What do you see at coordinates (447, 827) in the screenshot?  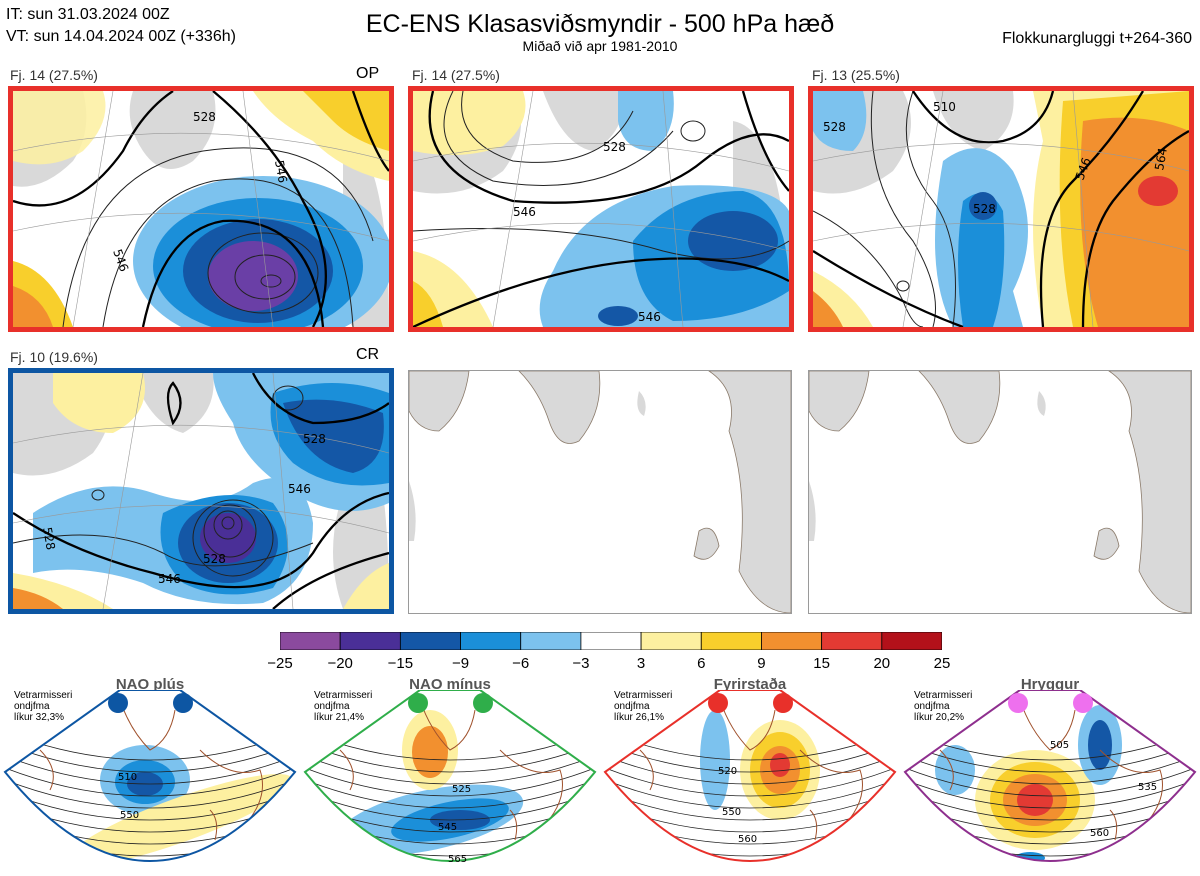 I see `regime-contour-label: 545` at bounding box center [447, 827].